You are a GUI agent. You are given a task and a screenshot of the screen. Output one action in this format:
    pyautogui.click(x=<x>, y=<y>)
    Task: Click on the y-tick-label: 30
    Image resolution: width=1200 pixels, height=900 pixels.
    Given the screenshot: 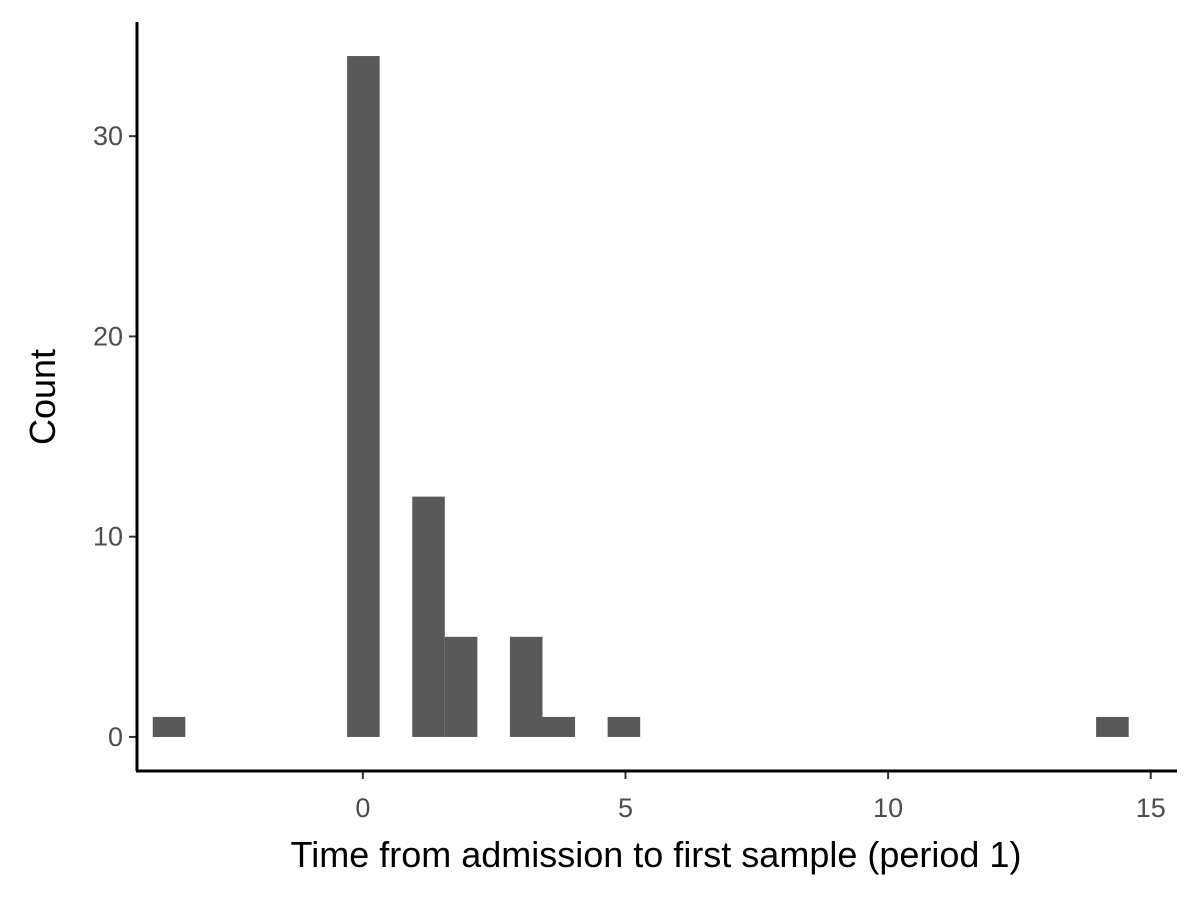 What is the action you would take?
    pyautogui.click(x=108, y=136)
    